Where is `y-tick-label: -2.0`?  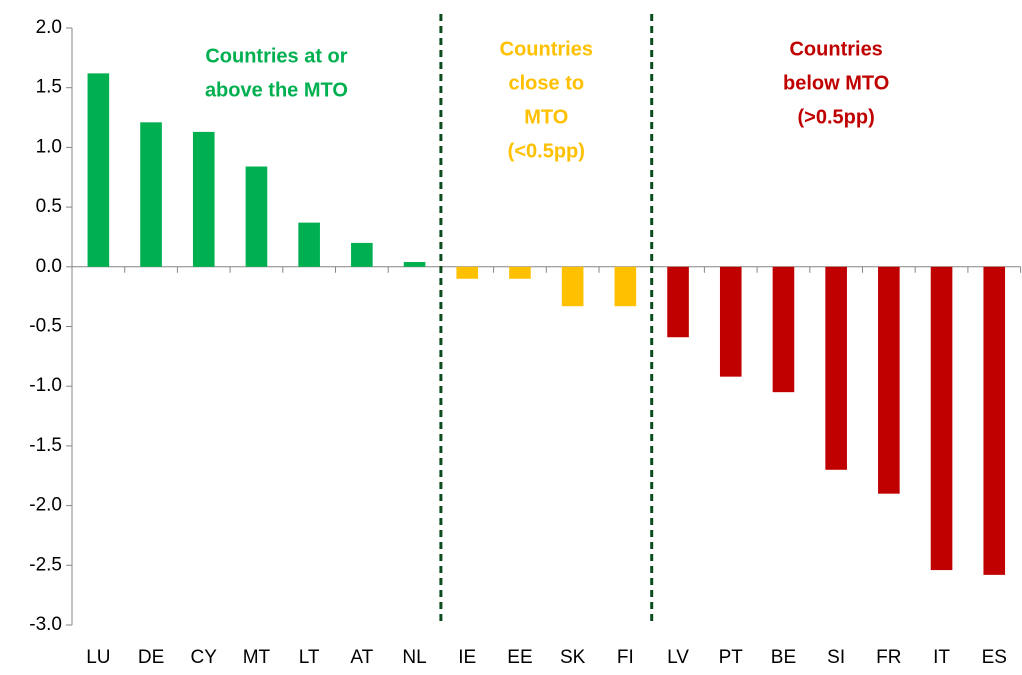
y-tick-label: -2.0 is located at coordinates (45, 505).